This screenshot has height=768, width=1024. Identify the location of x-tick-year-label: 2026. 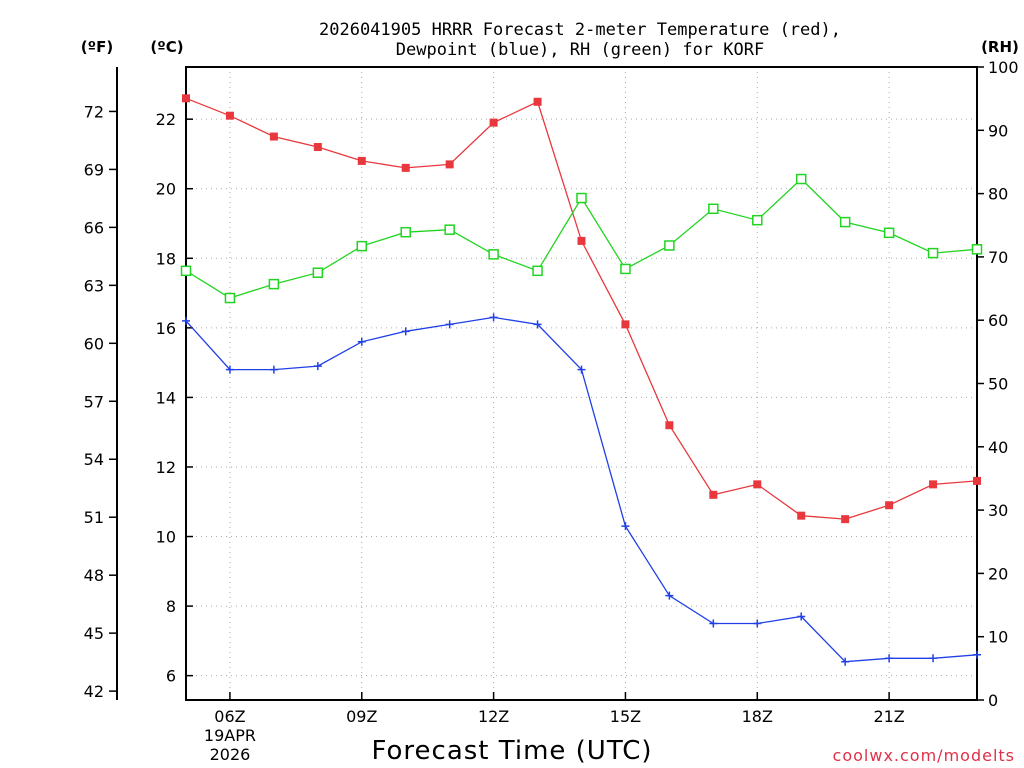
(230, 754).